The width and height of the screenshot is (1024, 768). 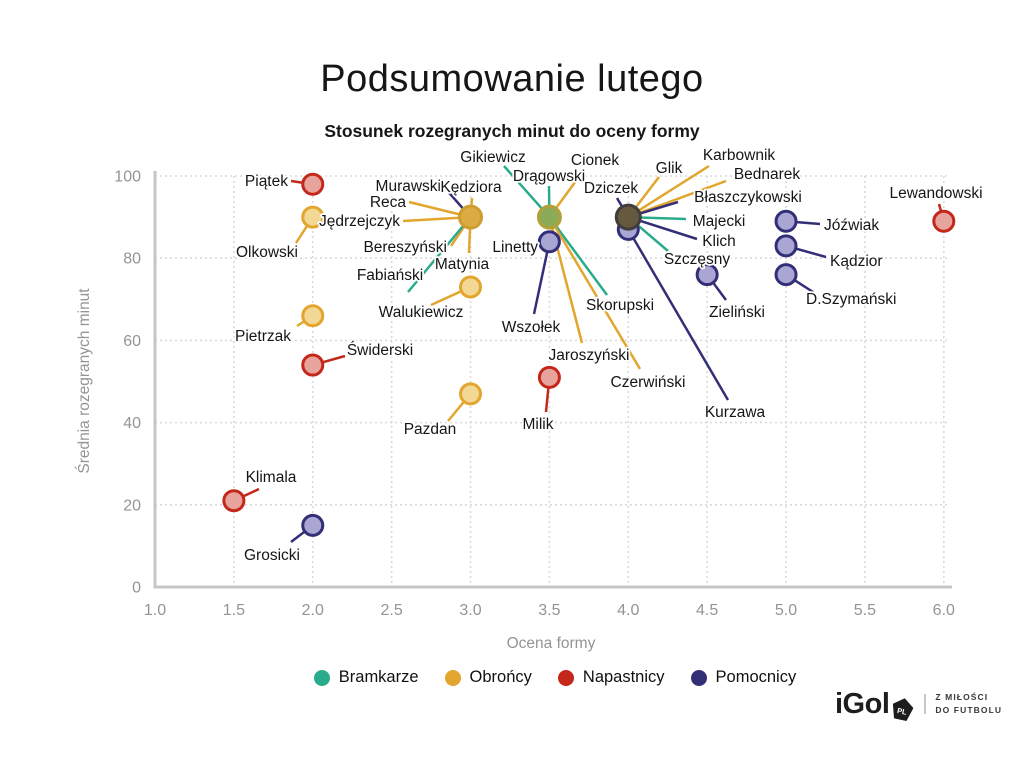 I want to click on y-tick-label: 60, so click(x=132, y=341).